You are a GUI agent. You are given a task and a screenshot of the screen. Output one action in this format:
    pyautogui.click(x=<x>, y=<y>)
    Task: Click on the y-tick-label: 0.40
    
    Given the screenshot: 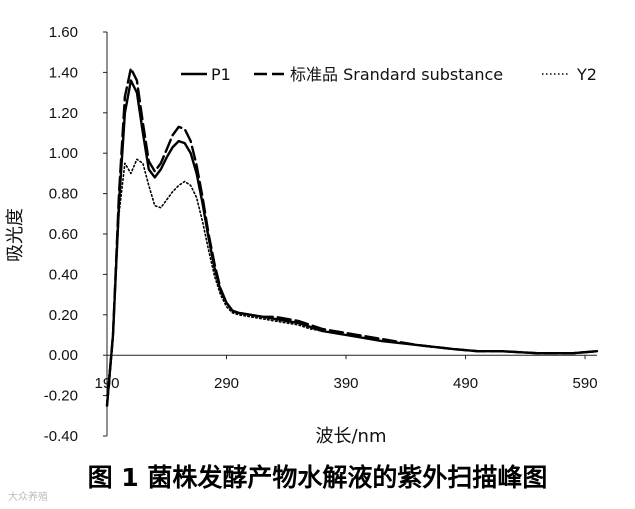 What is the action you would take?
    pyautogui.click(x=63, y=274)
    